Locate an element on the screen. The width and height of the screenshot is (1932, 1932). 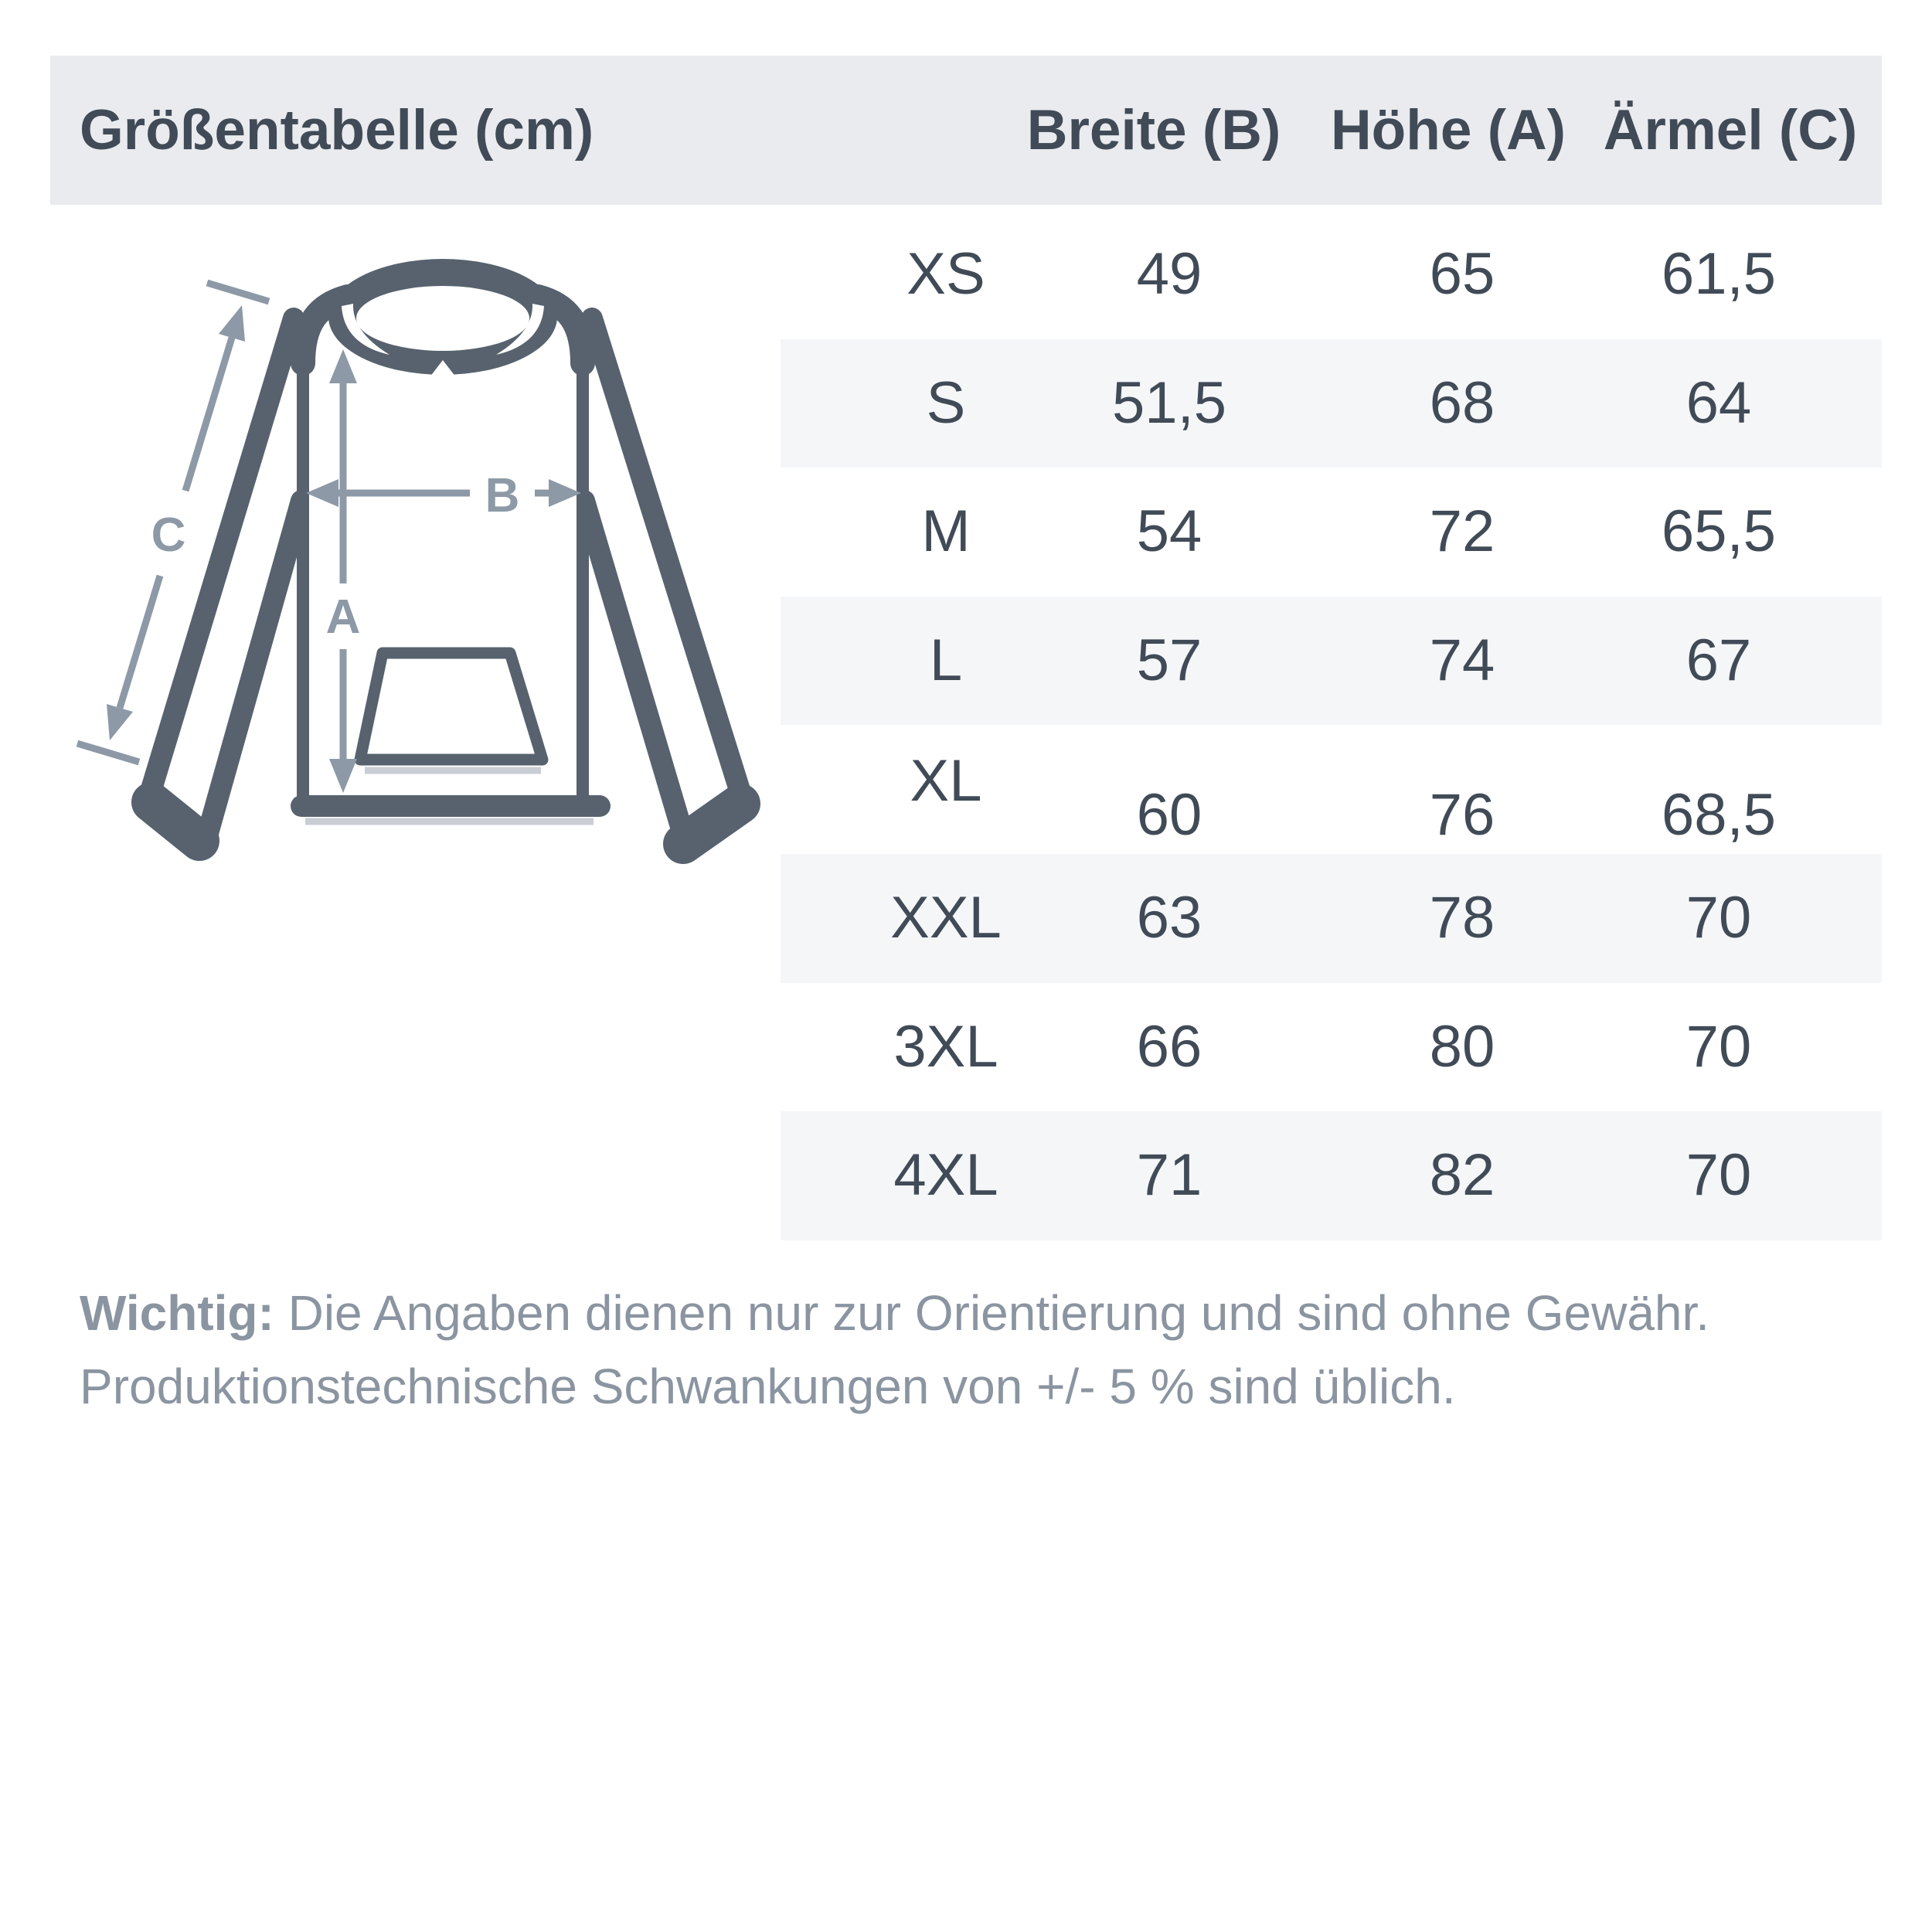
label-b: B is located at coordinates (503, 496).